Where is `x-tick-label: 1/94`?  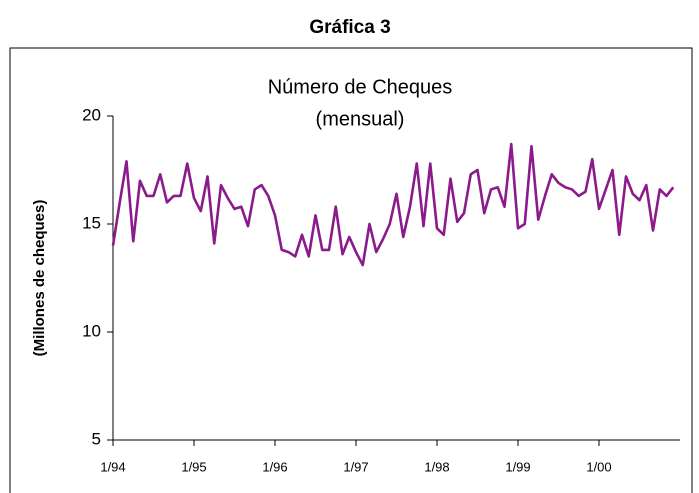 x-tick-label: 1/94 is located at coordinates (112, 466).